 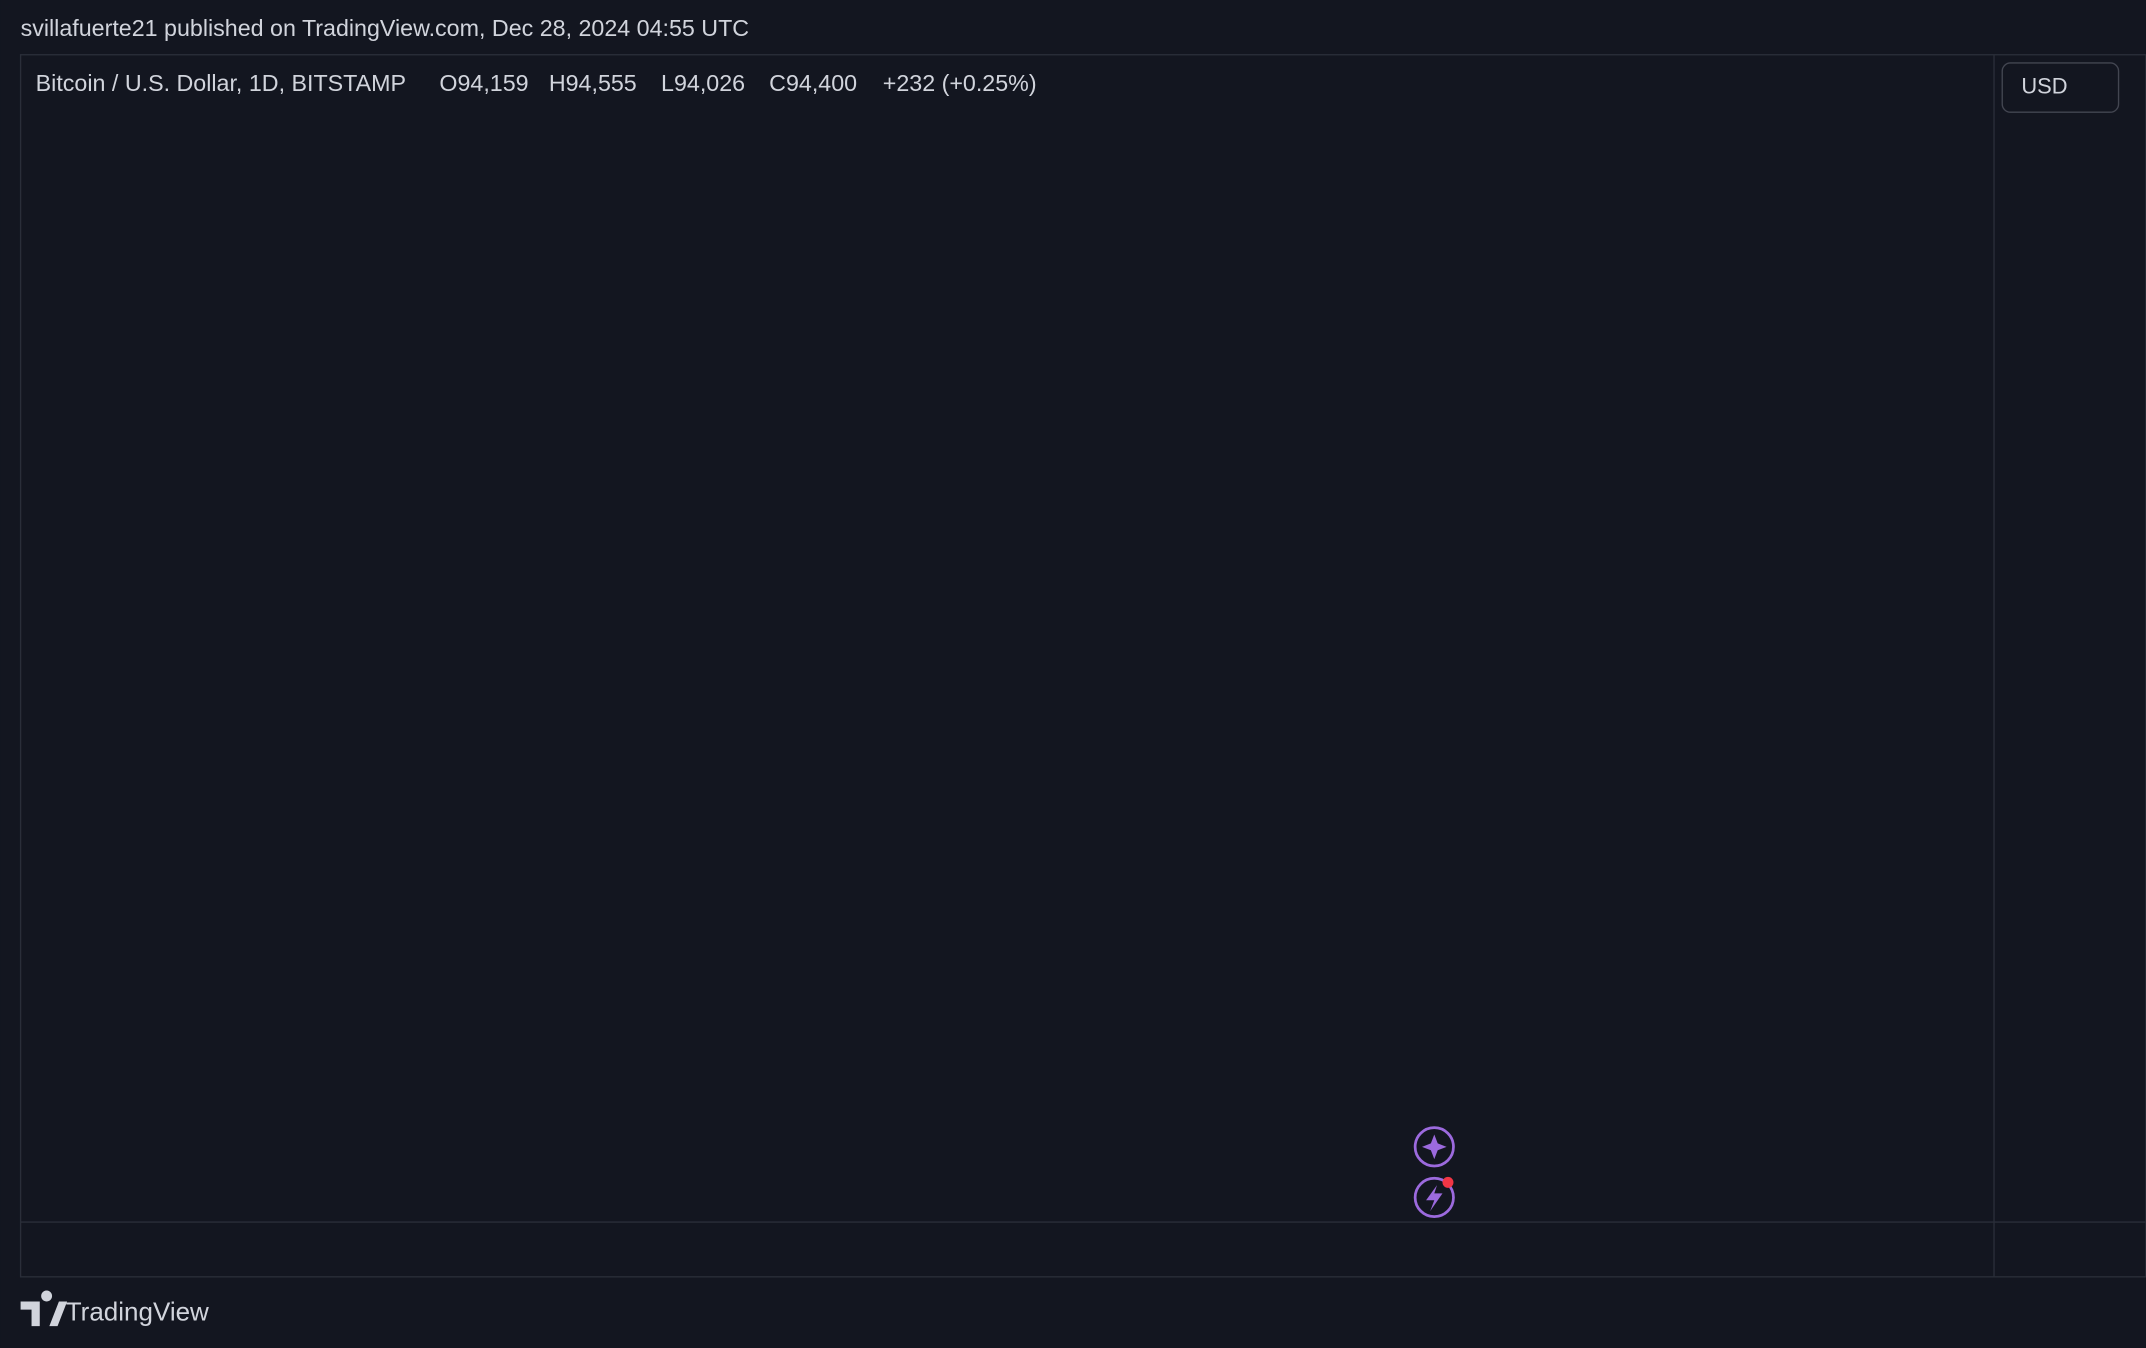 I want to click on ohlc-open: O94,159, so click(x=483, y=83).